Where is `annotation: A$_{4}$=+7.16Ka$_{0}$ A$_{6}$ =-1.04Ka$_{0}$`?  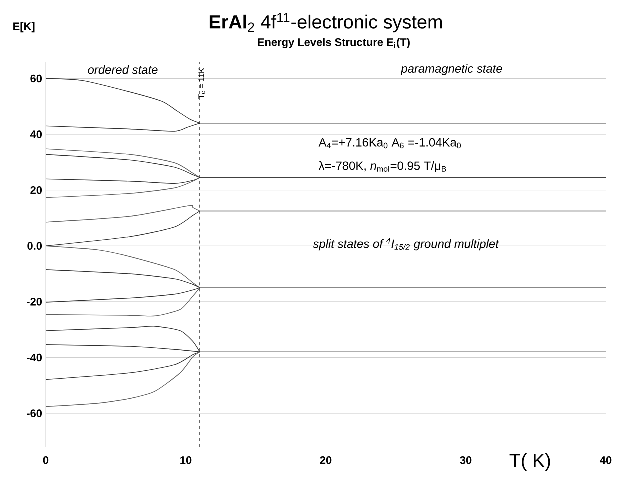 annotation: A$_{4}$=+7.16Ka$_{0}$ A$_{6}$ =-1.04Ka$_{0}$ is located at coordinates (390, 143).